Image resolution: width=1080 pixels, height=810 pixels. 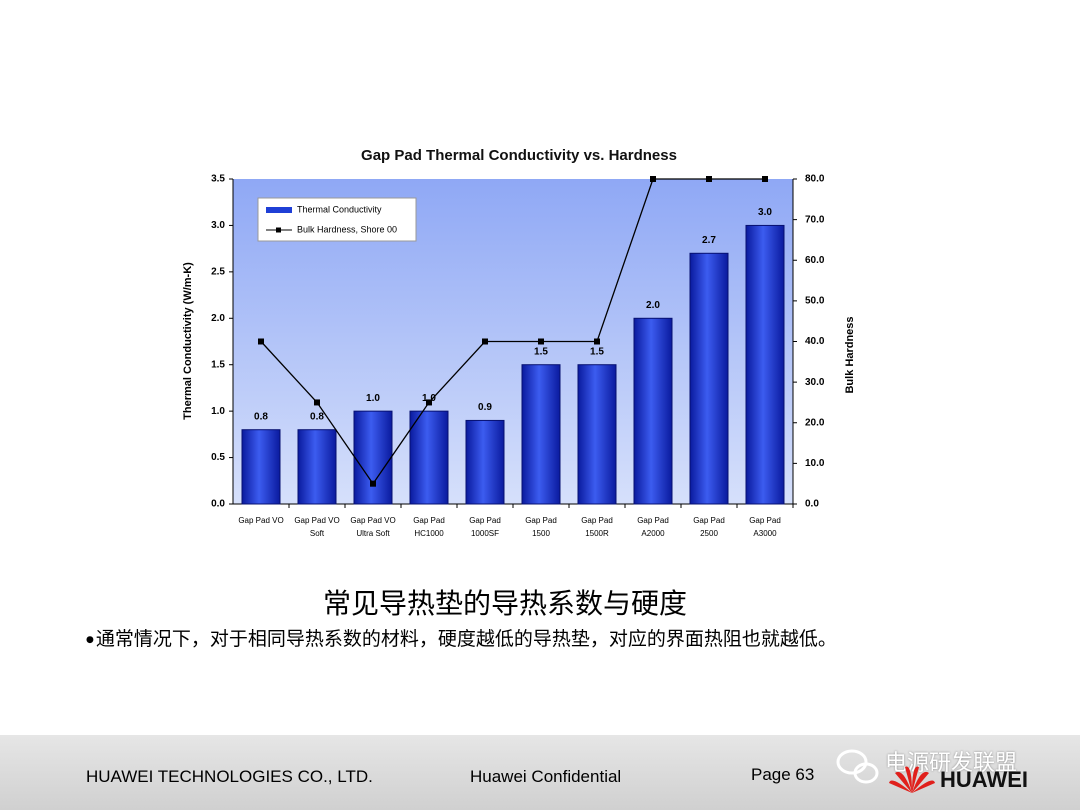 I want to click on value-label: 2.0, so click(x=653, y=305).